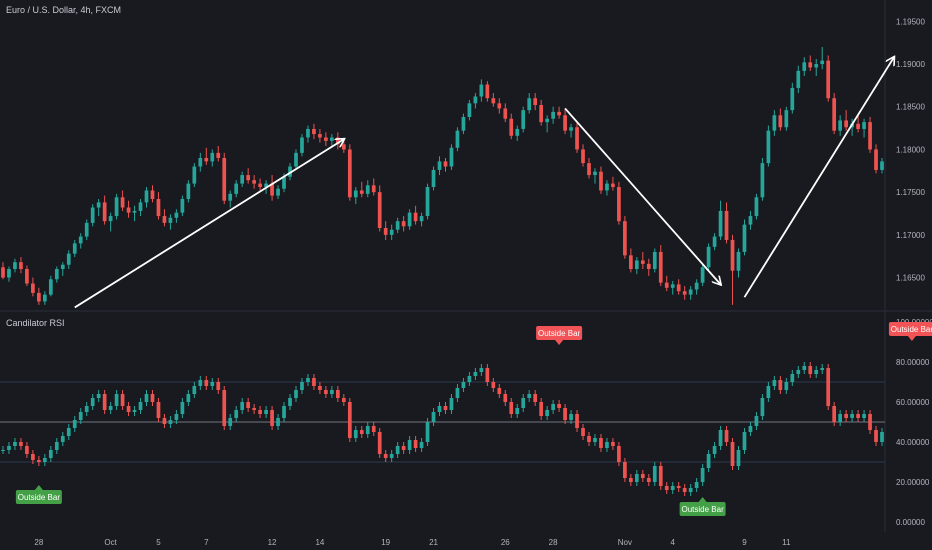  I want to click on price-tick-label: 1.19500, so click(910, 21).